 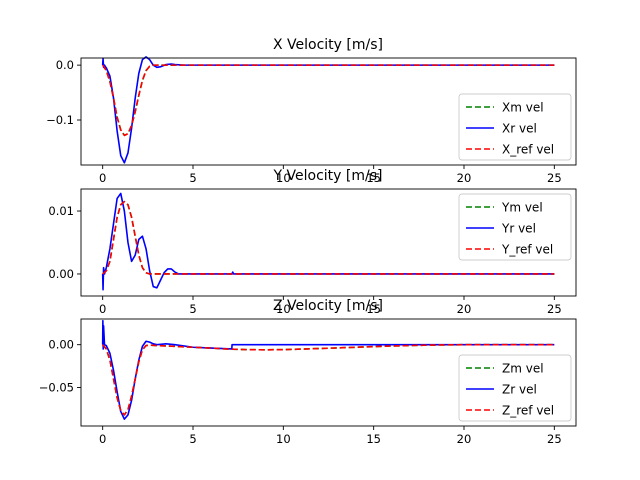 What do you see at coordinates (60, 120) in the screenshot?
I see `y-tick-label: −0.1` at bounding box center [60, 120].